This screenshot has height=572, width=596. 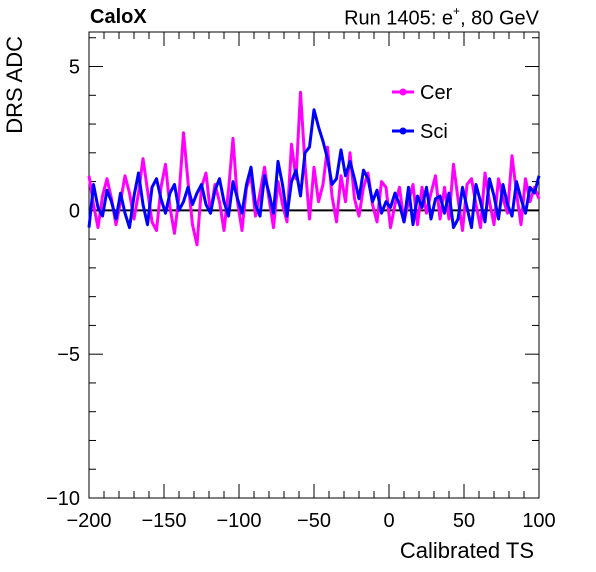 What do you see at coordinates (422, 112) in the screenshot?
I see `legend: Cer Sci` at bounding box center [422, 112].